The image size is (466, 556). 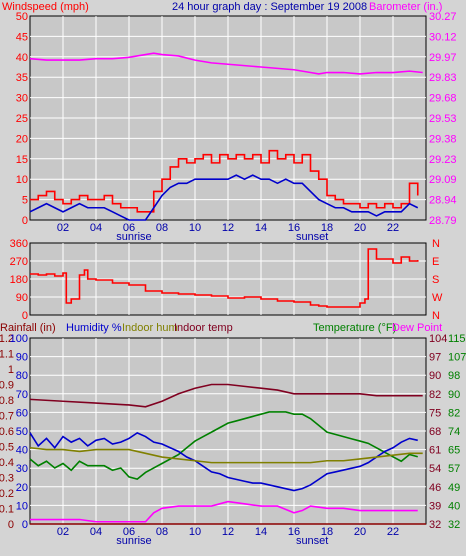 I want to click on panel3-xtick-label: 10, so click(x=195, y=532).